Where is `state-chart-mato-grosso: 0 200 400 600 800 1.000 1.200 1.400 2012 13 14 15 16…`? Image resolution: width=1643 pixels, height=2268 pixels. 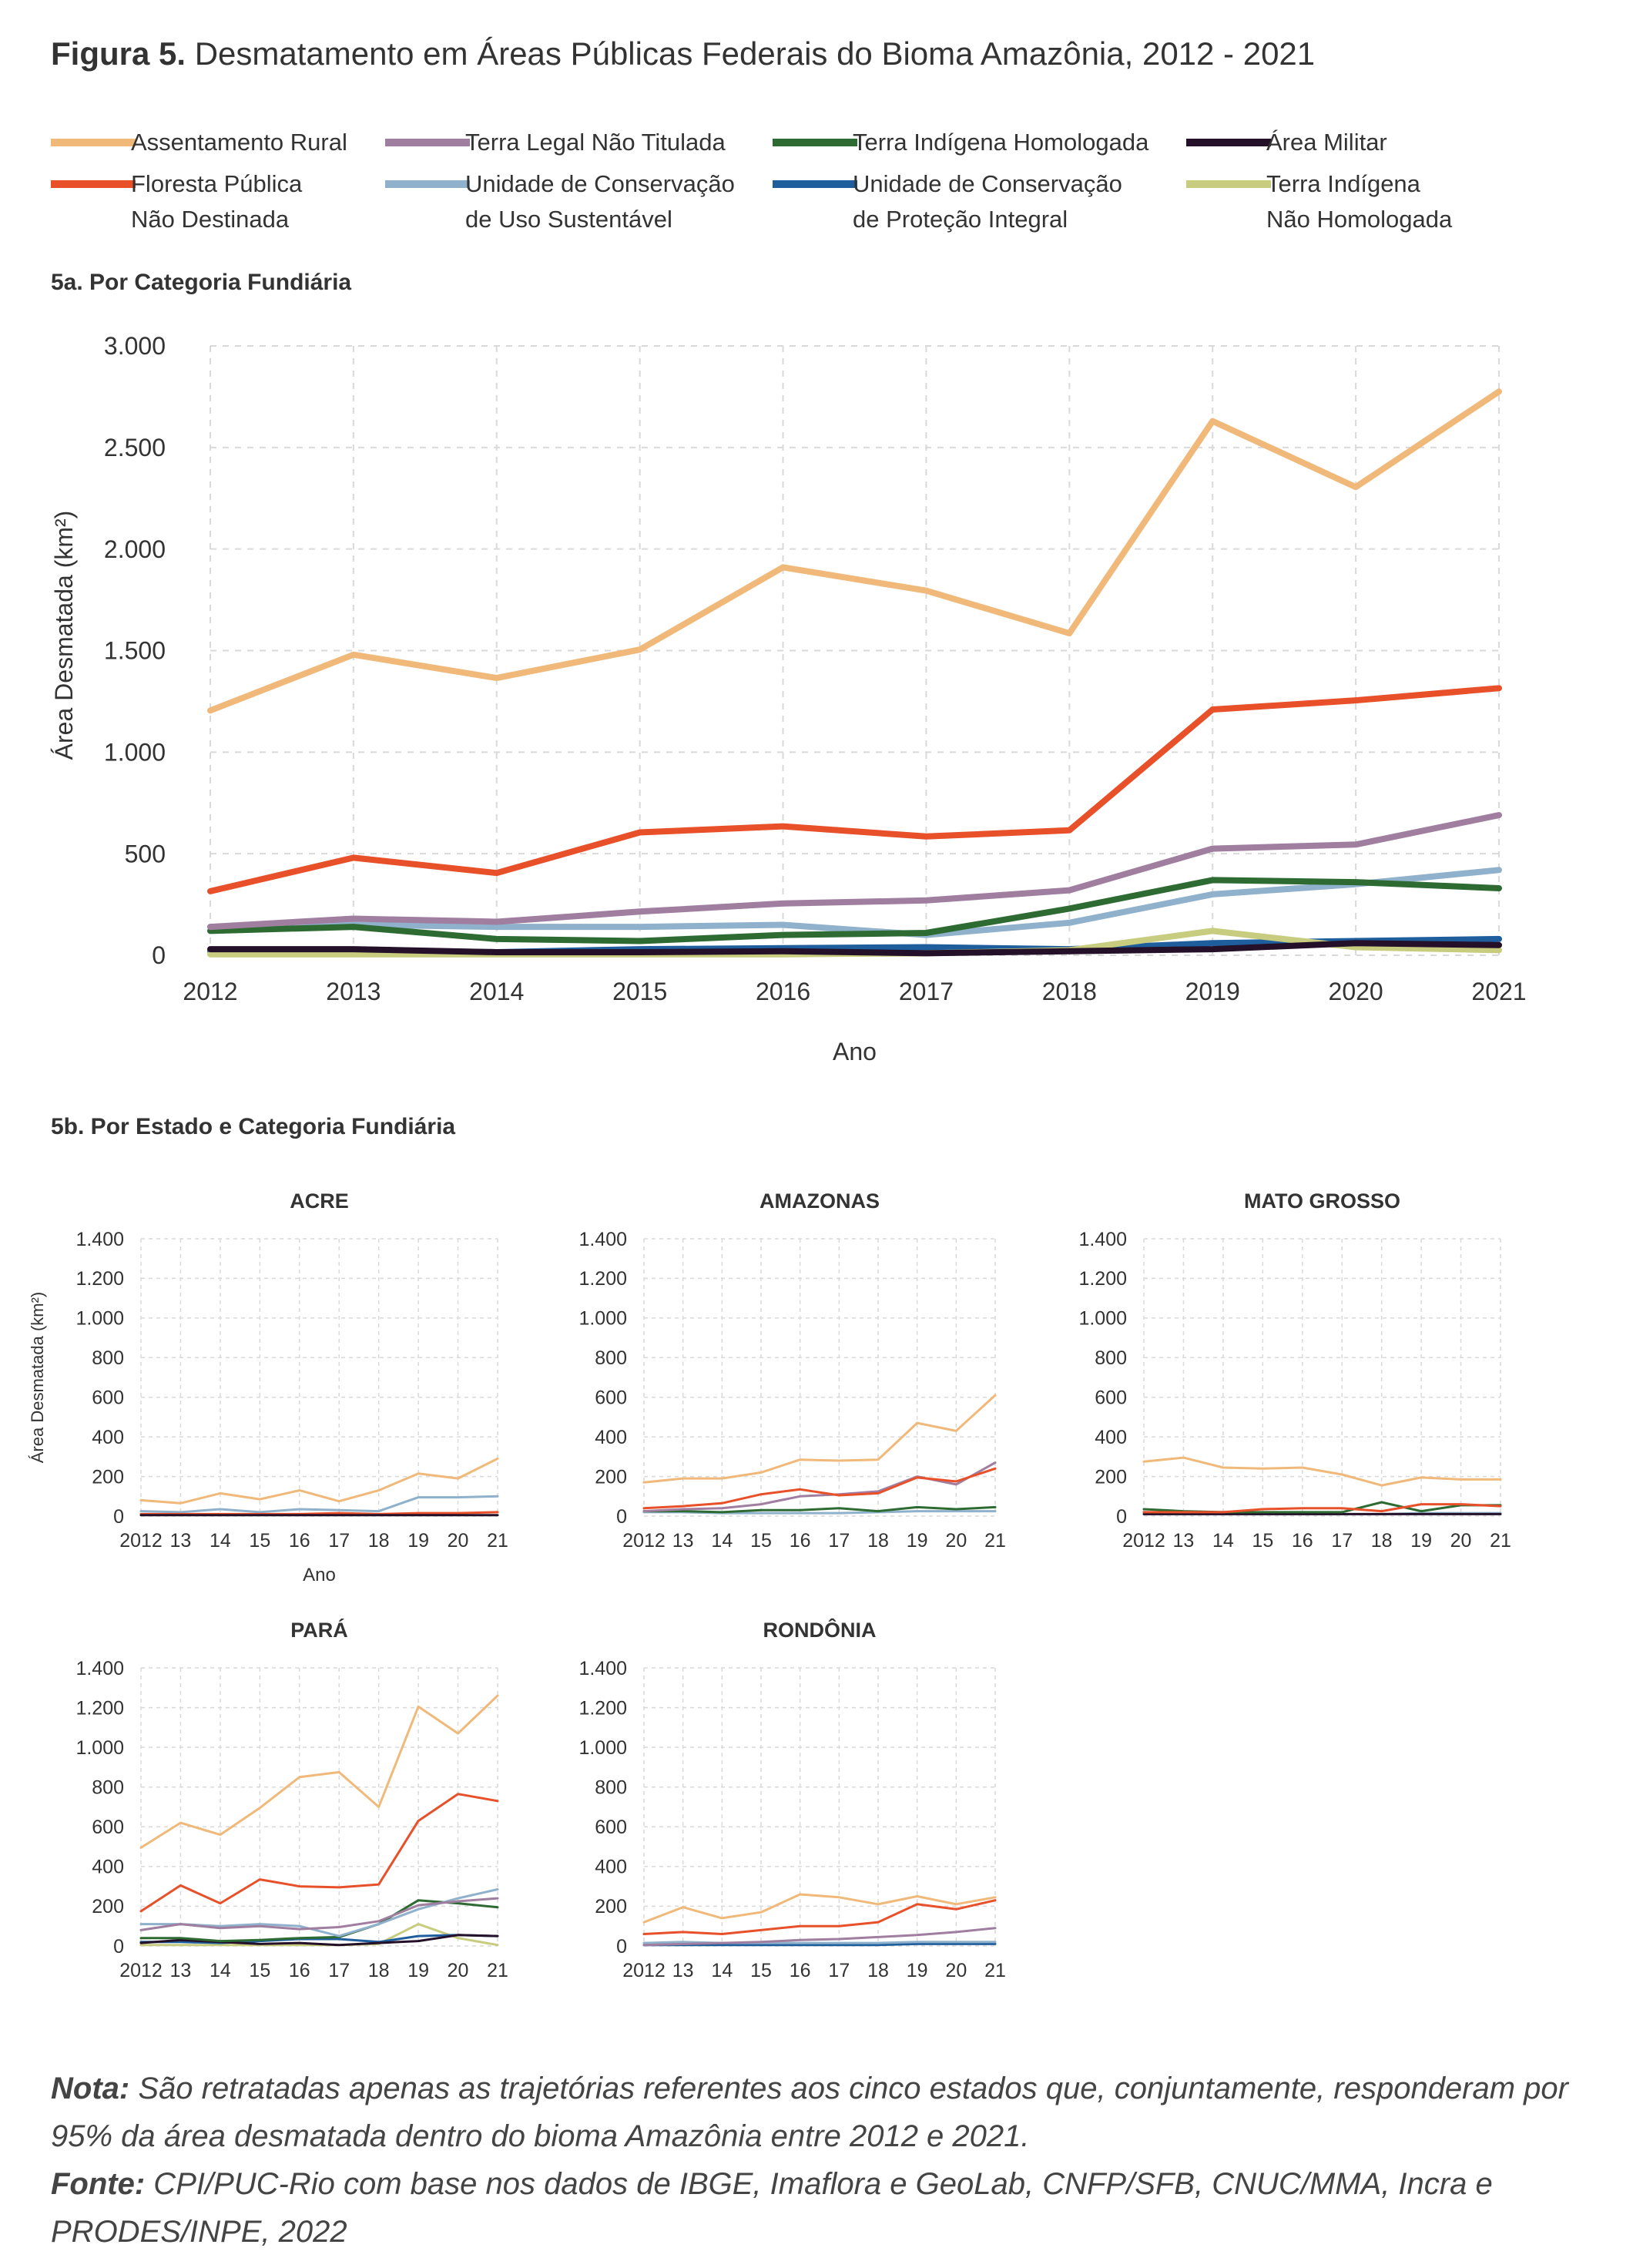
state-chart-mato-grosso: 0 200 400 600 800 1.000 1.200 1.400 2012 13 14 15 16… is located at coordinates (1294, 1370).